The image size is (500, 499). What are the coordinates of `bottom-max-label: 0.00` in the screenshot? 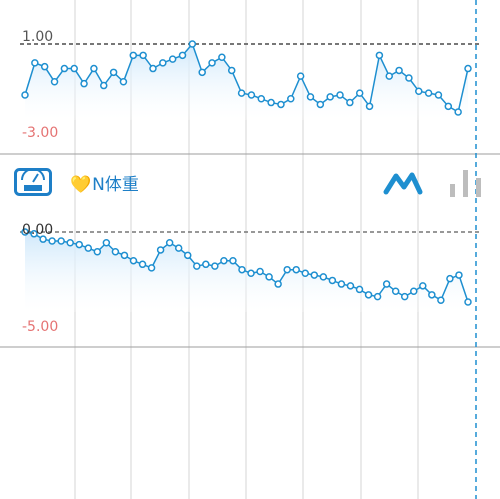 It's located at (37, 230).